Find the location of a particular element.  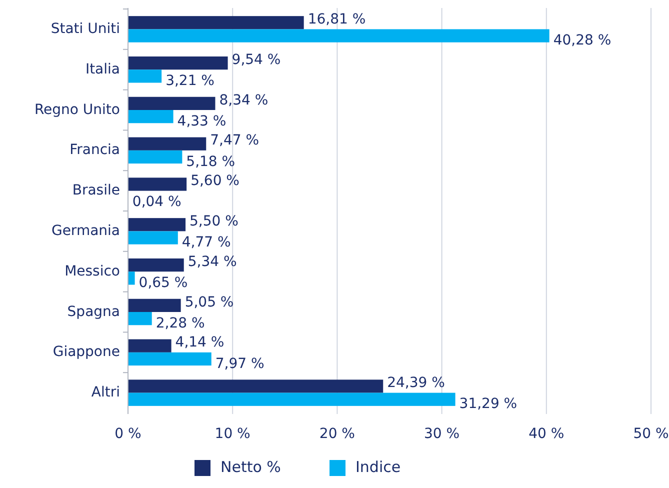

data-label: 7,97 % is located at coordinates (239, 364).